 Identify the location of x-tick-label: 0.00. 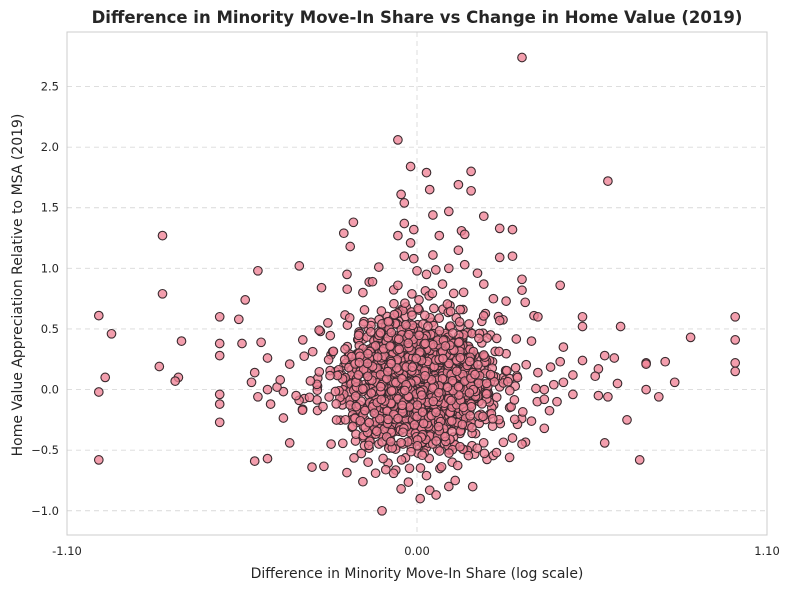
(417, 551).